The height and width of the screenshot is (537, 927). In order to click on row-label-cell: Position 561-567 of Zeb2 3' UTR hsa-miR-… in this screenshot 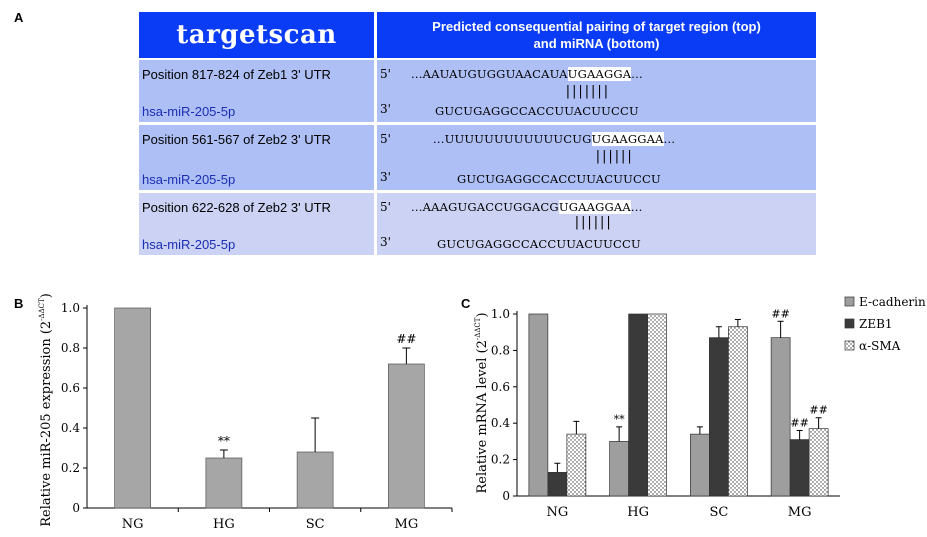, I will do `click(256, 157)`.